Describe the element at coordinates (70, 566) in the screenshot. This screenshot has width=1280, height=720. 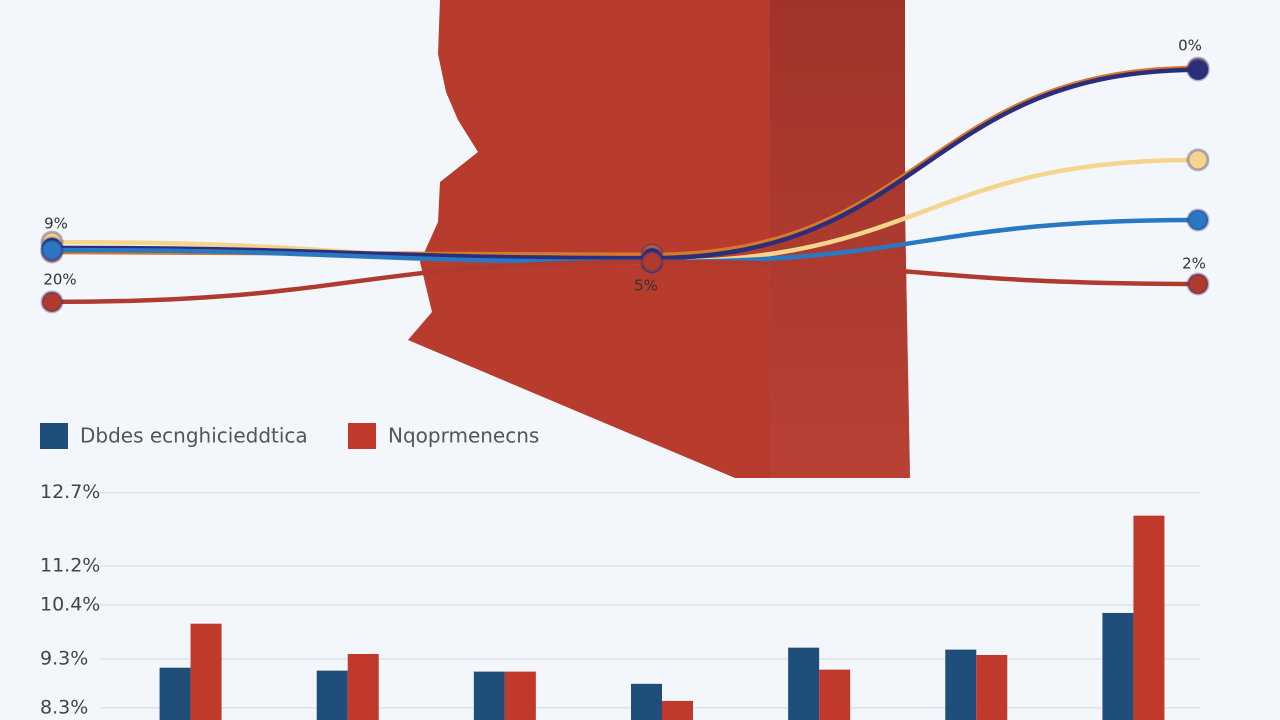
I see `y-tick-label: 11.2%` at that location.